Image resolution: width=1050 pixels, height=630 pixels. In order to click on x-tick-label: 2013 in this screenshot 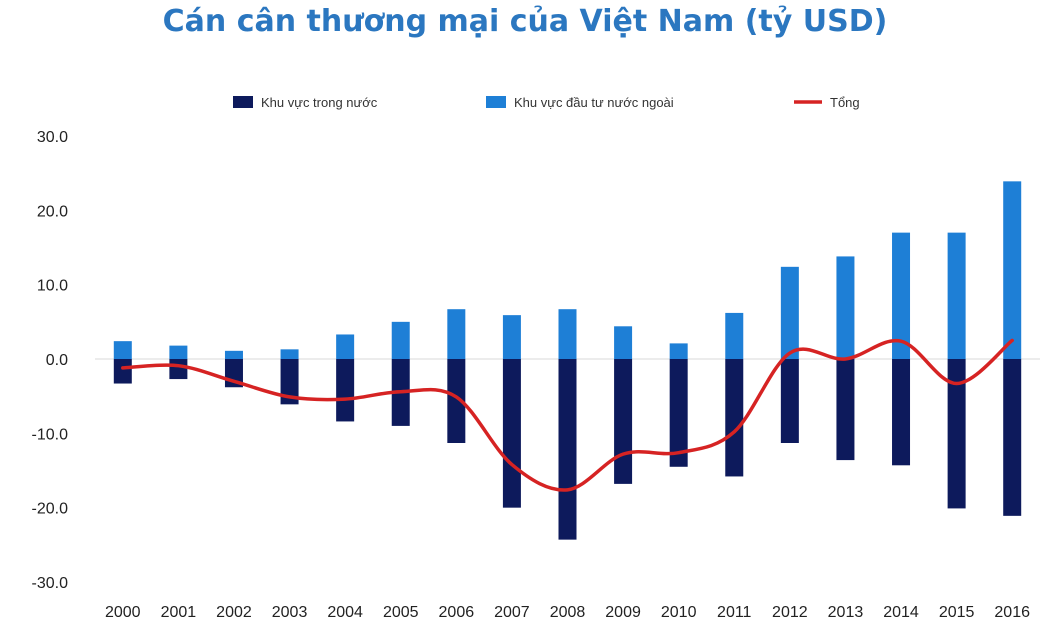, I will do `click(846, 612)`.